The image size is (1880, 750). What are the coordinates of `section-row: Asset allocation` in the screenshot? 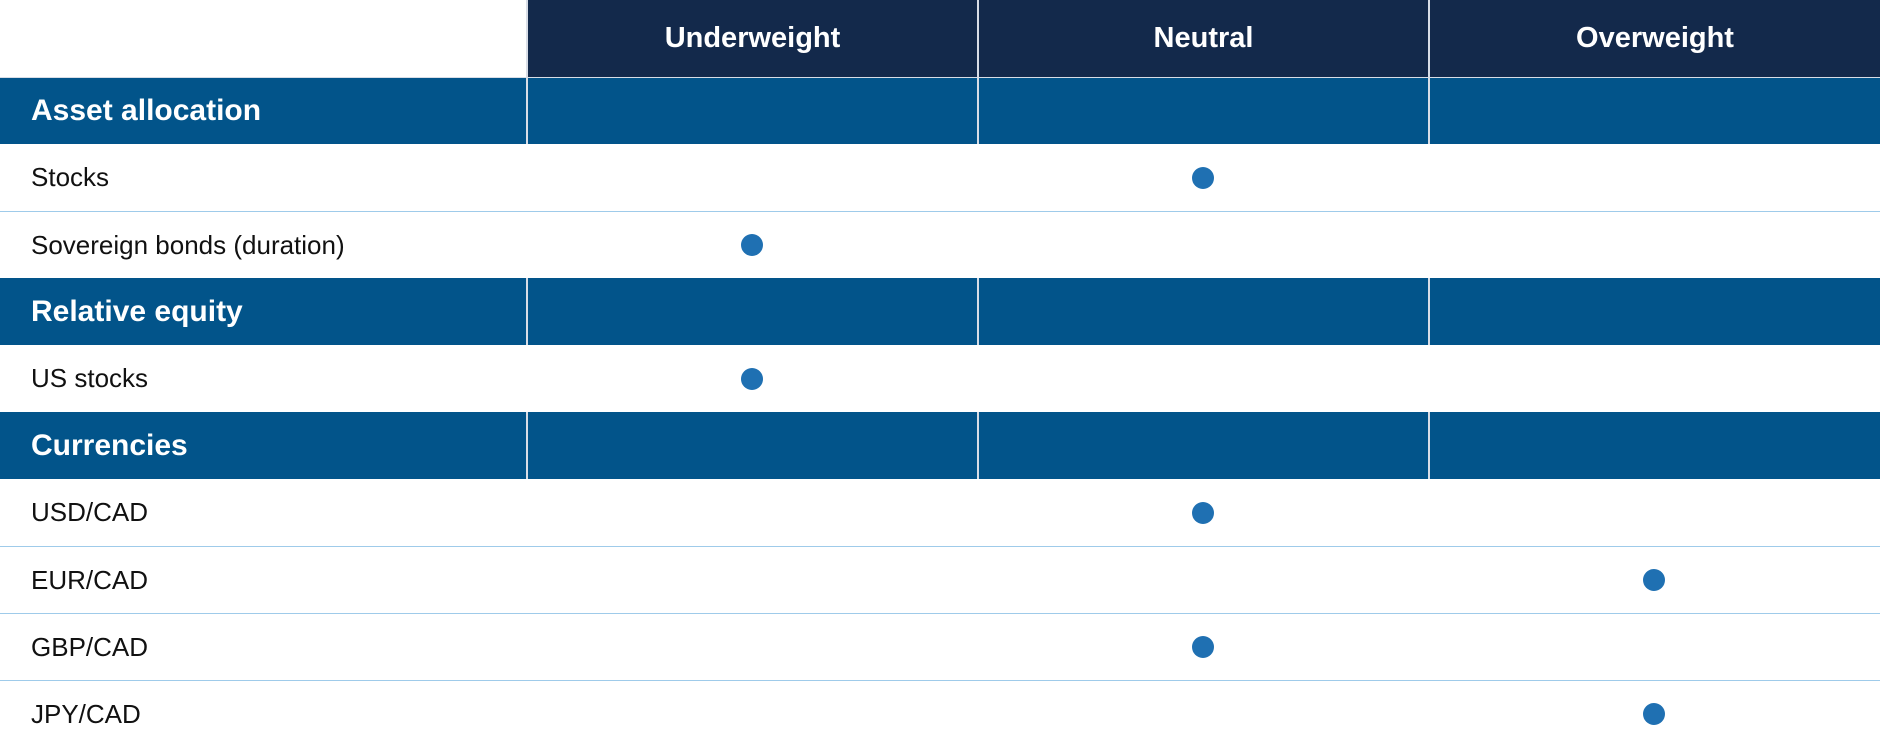 It's located at (940, 110).